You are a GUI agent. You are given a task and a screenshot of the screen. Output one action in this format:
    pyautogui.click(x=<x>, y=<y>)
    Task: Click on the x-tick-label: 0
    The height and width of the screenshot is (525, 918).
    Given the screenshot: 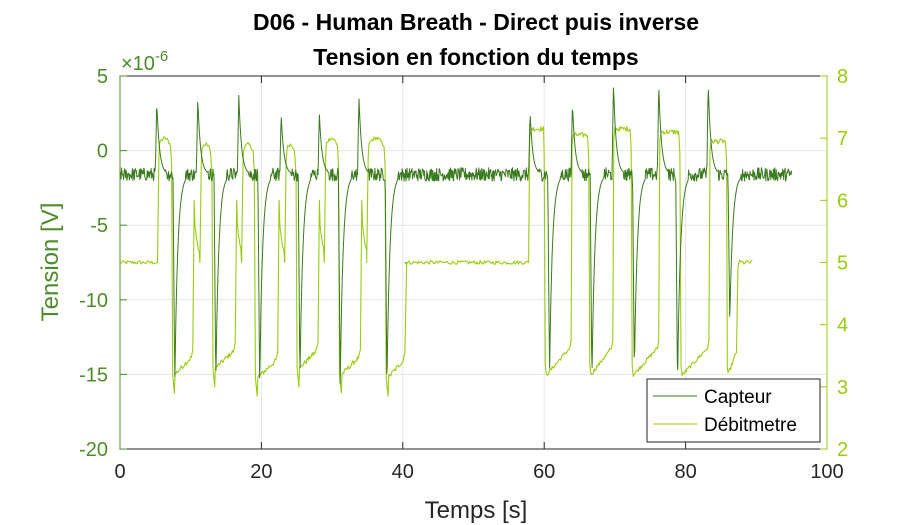 What is the action you would take?
    pyautogui.click(x=119, y=472)
    